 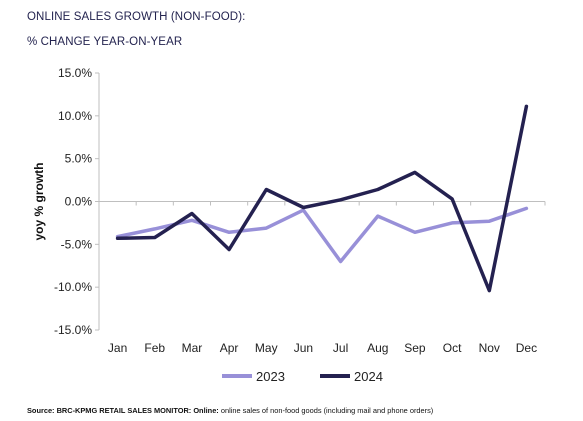 I want to click on x-tick-label: Jun, so click(x=303, y=348).